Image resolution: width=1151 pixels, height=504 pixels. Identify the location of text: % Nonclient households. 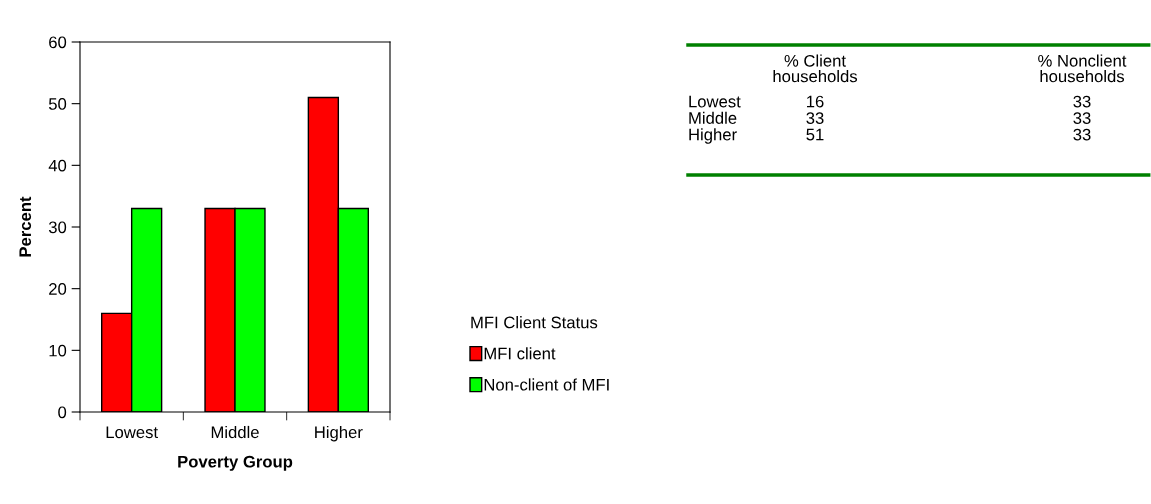
(1082, 68).